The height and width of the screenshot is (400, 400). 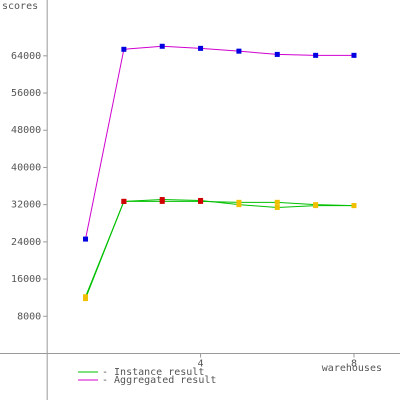 What do you see at coordinates (20, 6) in the screenshot?
I see `y-axis-label: scores` at bounding box center [20, 6].